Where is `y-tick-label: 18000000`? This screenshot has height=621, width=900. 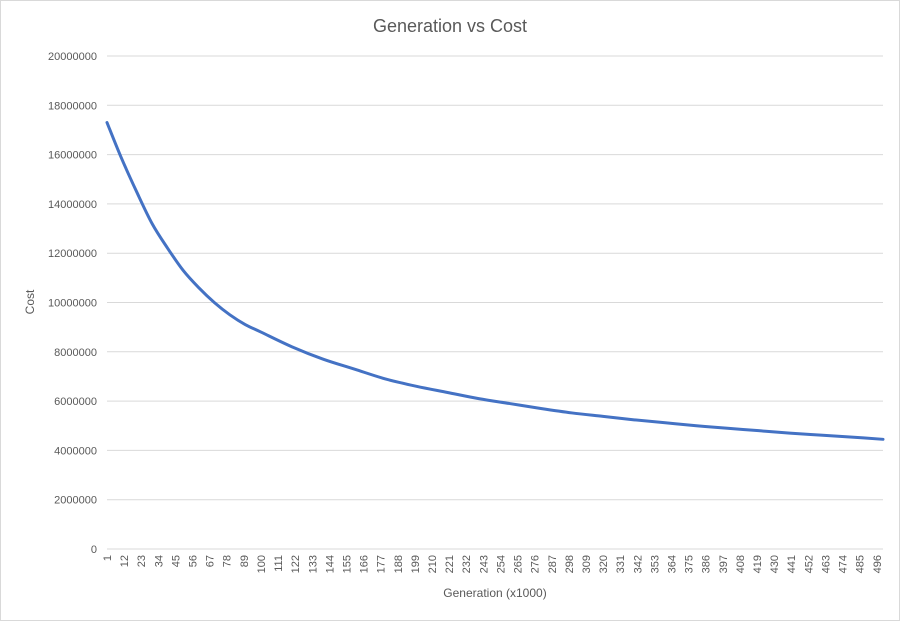 y-tick-label: 18000000 is located at coordinates (72, 106).